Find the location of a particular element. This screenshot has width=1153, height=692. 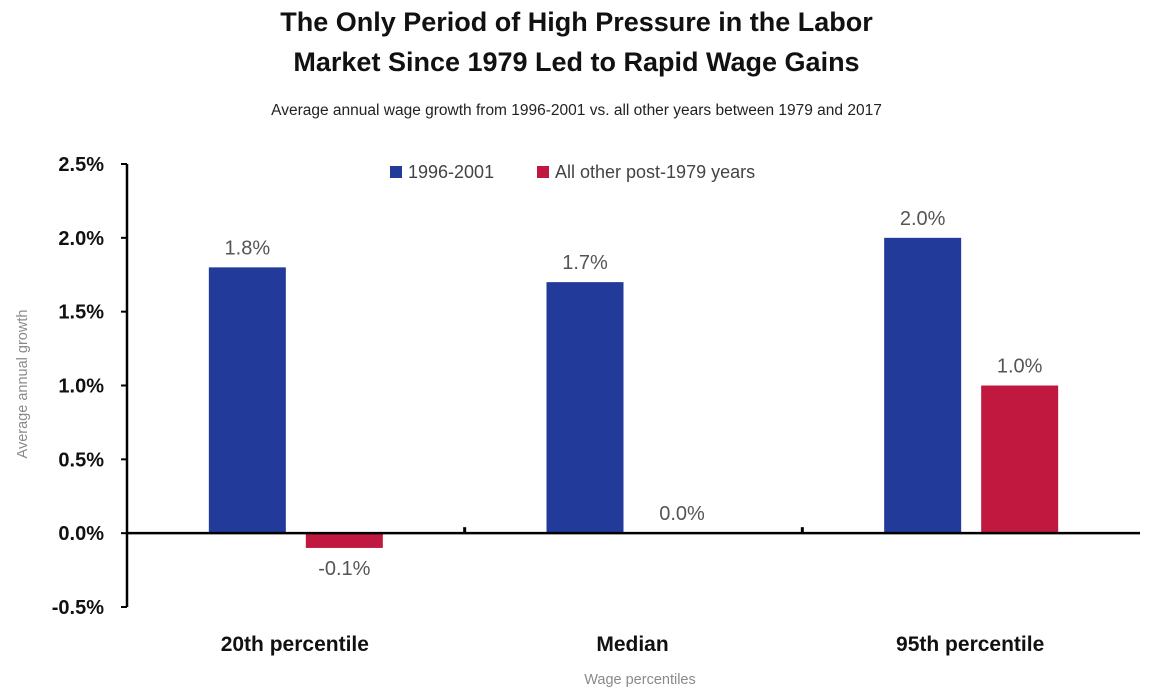

data-label: 2.0% is located at coordinates (923, 219).